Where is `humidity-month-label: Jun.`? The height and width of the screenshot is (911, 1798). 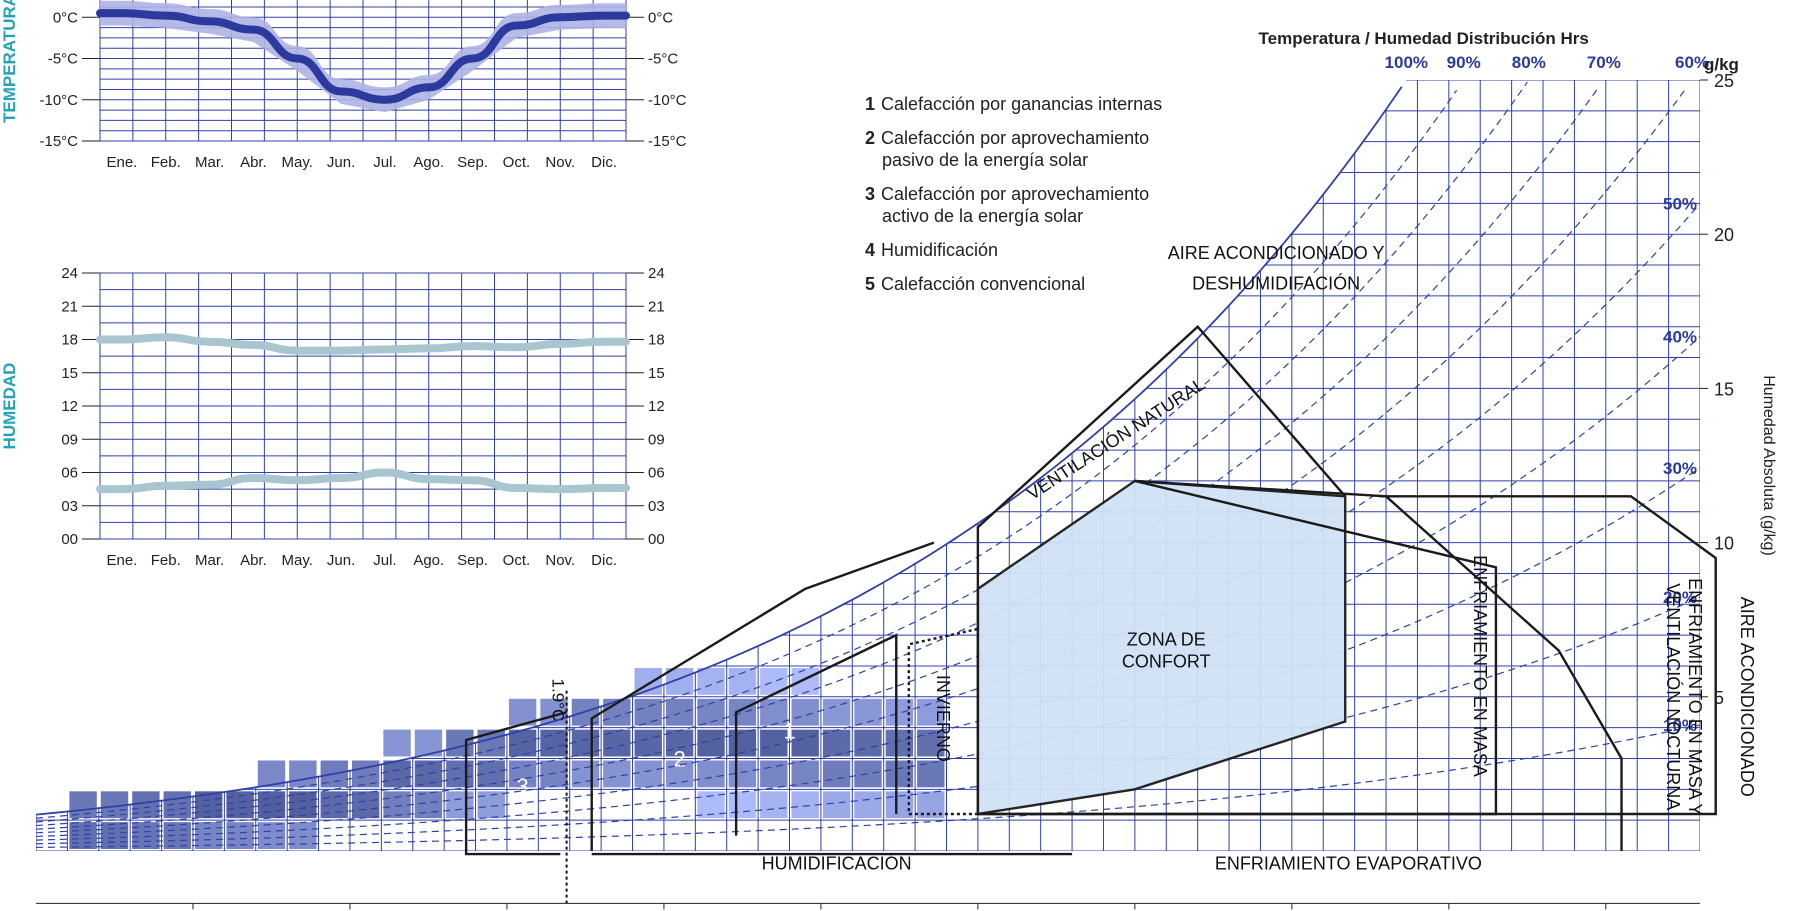 humidity-month-label: Jun. is located at coordinates (341, 560).